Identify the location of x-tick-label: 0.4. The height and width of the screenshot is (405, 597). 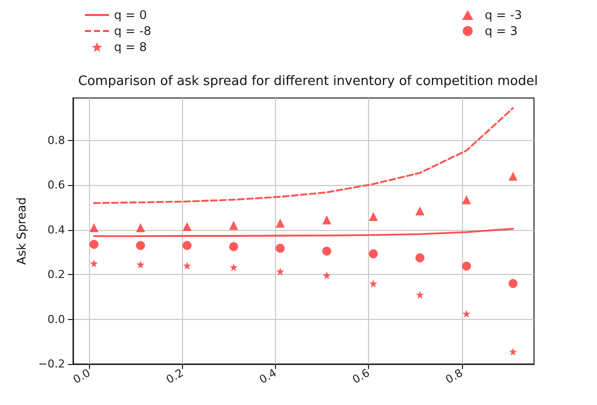
(268, 376).